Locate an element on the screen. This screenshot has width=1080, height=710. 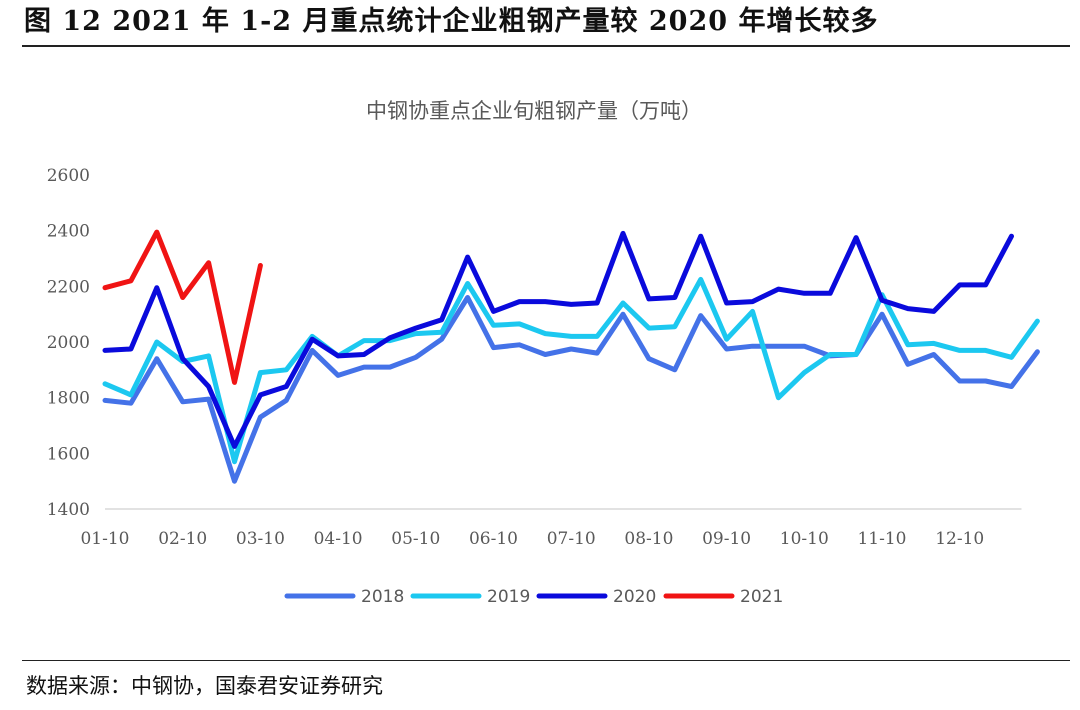
x-tick-label: 01-10 is located at coordinates (104, 539).